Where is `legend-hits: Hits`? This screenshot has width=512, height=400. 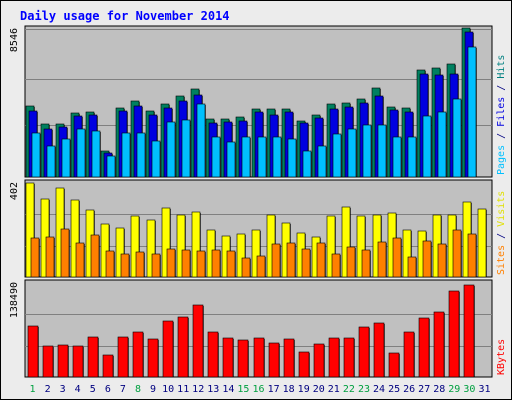
legend-hits: Hits is located at coordinates (501, 67).